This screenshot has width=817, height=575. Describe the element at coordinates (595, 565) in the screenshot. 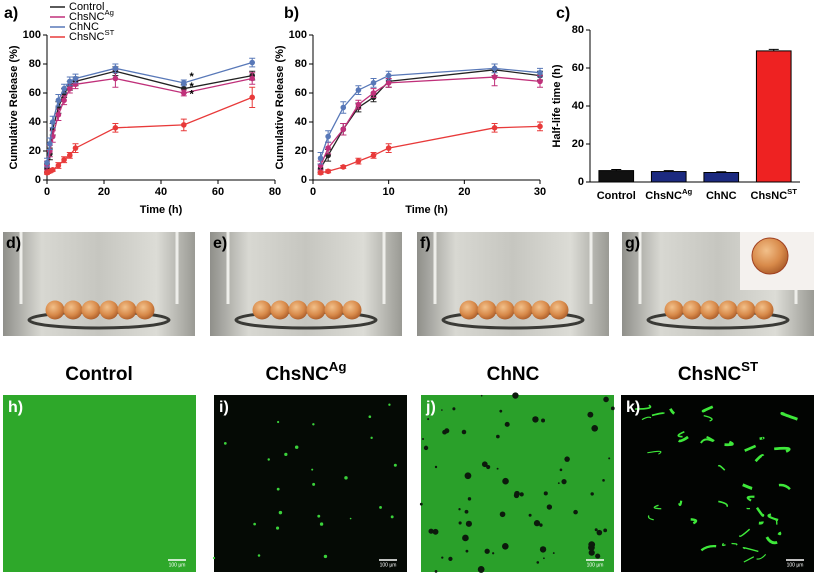

I see `scale-bar-label: 100 µm` at that location.